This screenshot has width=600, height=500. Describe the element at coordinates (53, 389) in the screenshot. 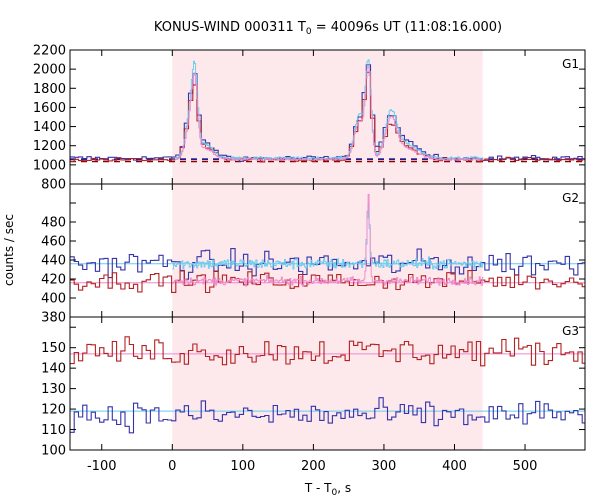

I see `y-tick-label: 130` at that location.